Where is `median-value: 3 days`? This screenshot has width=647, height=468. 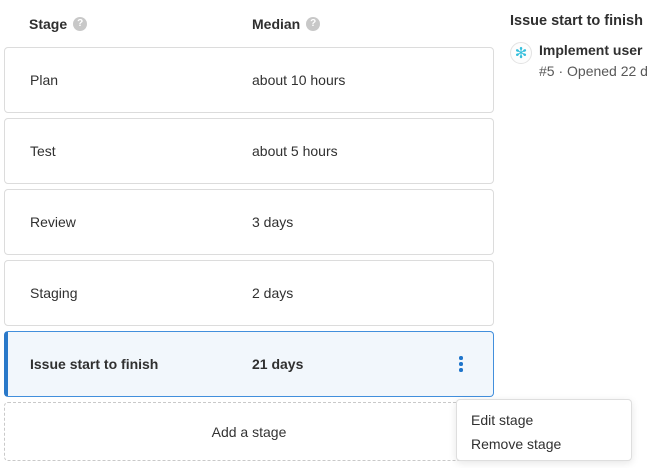 median-value: 3 days is located at coordinates (273, 222).